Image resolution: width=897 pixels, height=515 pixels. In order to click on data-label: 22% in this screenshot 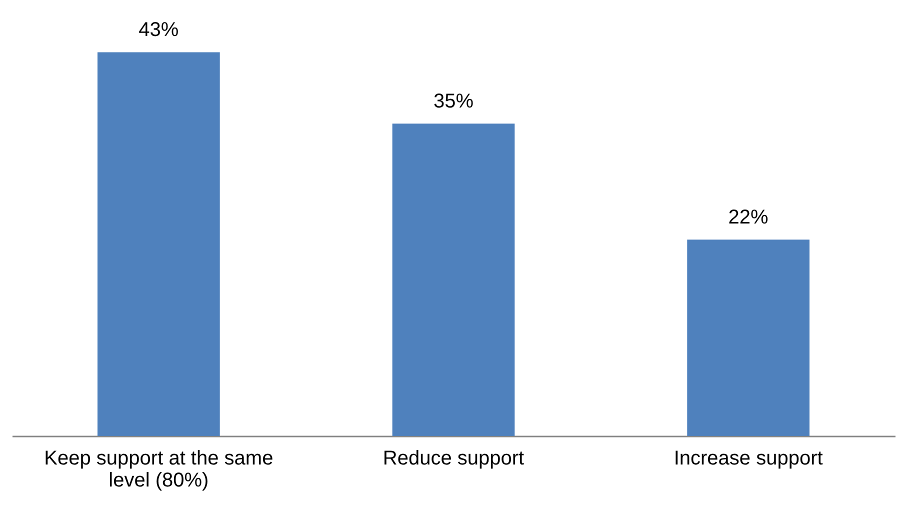, I will do `click(748, 217)`.